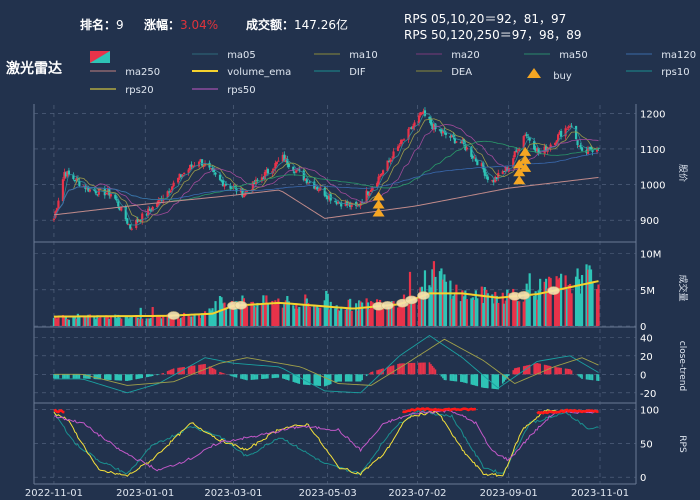  What do you see at coordinates (346, 55) in the screenshot?
I see `legend-item-ma10: ma10` at bounding box center [346, 55].